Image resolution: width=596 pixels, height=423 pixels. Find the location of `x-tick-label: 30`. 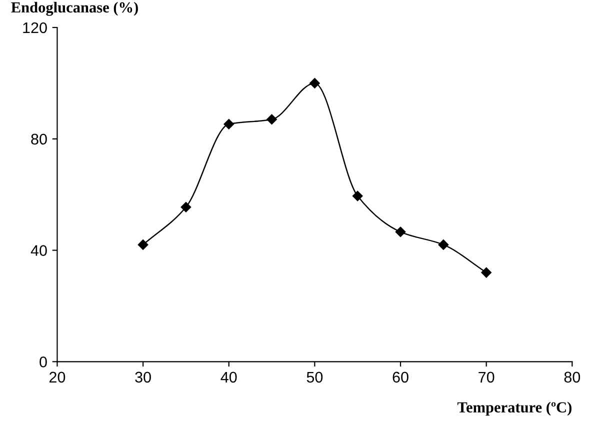

x-tick-label: 30 is located at coordinates (143, 377).